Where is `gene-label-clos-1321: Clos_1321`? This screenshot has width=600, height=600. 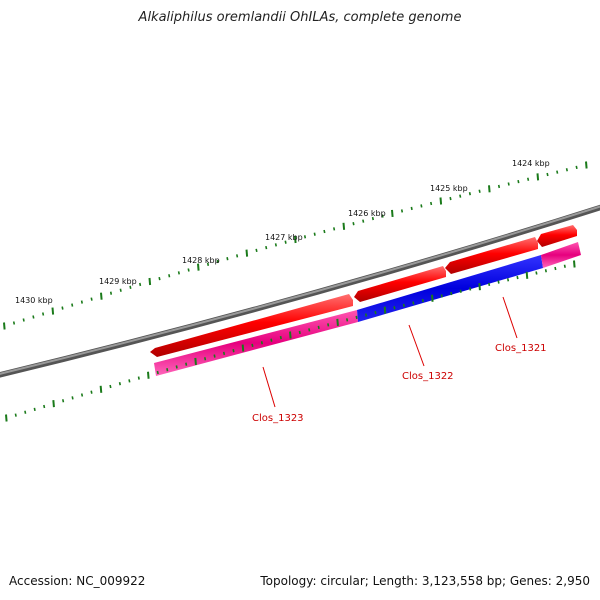 gene-label-clos-1321: Clos_1321 is located at coordinates (521, 348).